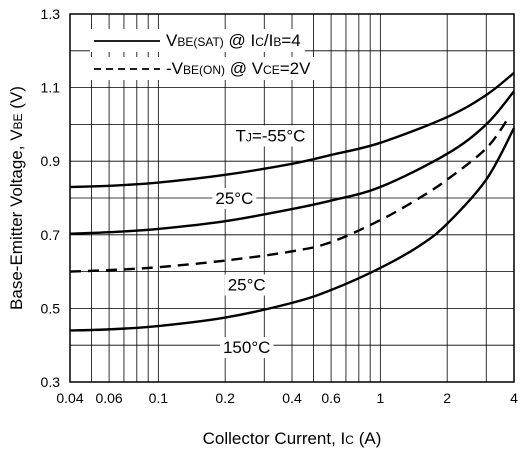 This screenshot has height=454, width=524. I want to click on y-tick-labels: 0.3 0.5 0.7 0.9 1.1 1.3, so click(51, 198).